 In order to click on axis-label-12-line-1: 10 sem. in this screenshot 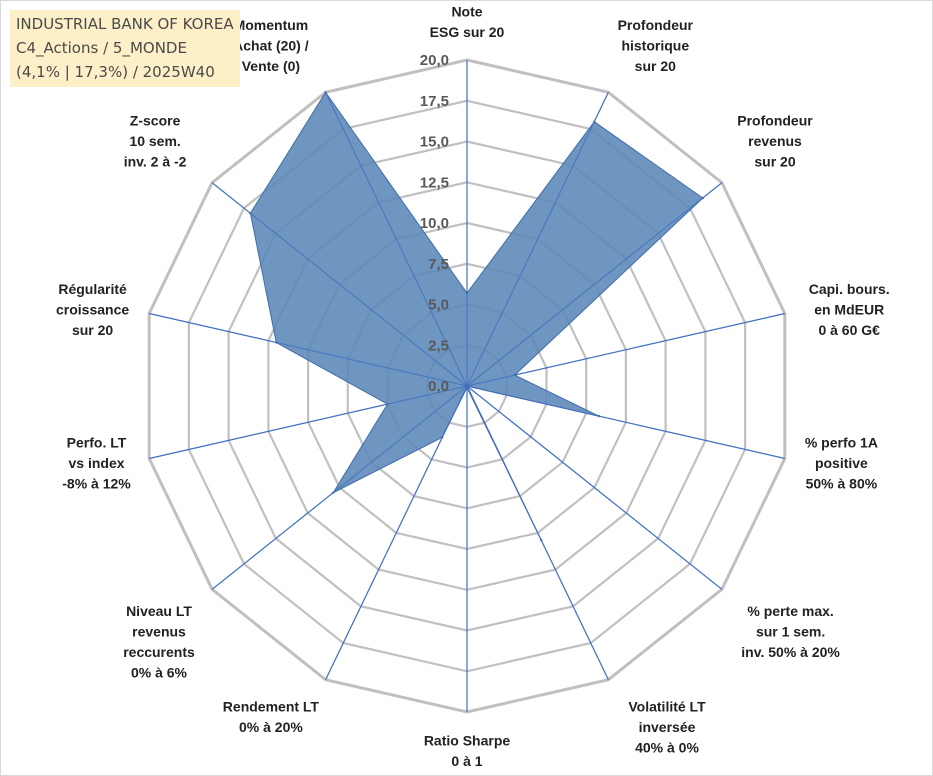, I will do `click(154, 141)`.